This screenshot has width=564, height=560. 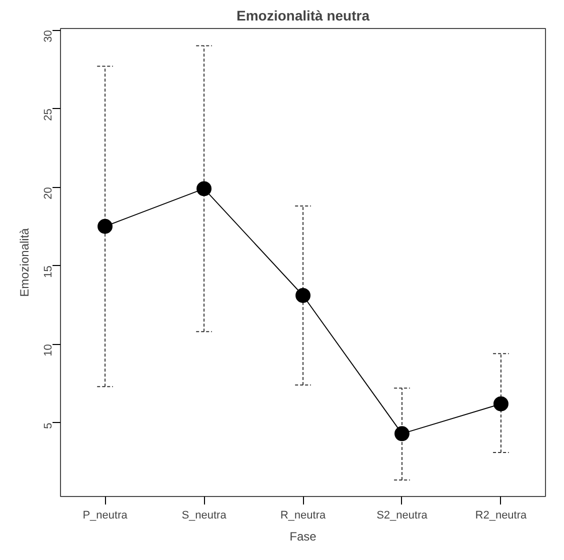 I want to click on y-tick-label: 30, so click(x=48, y=36).